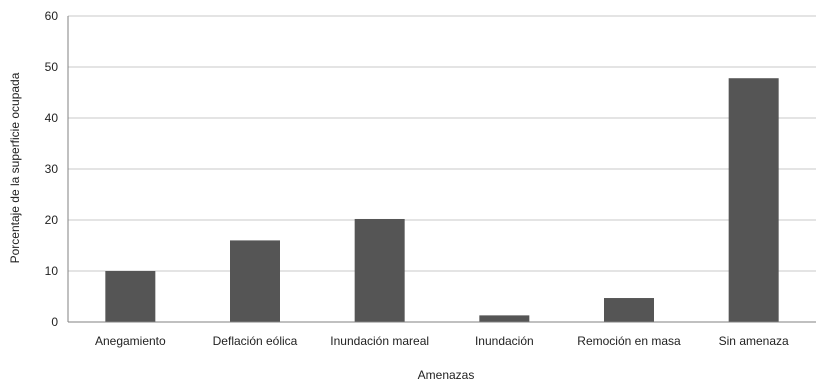 The width and height of the screenshot is (817, 382). I want to click on y-axis-title: Porcentaje de la superficie ocupada, so click(15, 167).